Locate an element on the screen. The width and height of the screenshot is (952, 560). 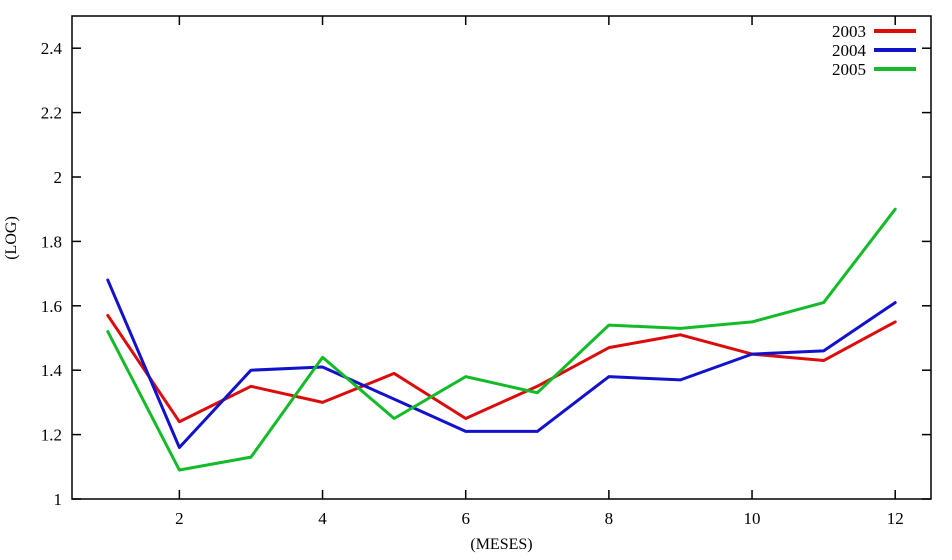
x-tick-label: 6 is located at coordinates (465, 518).